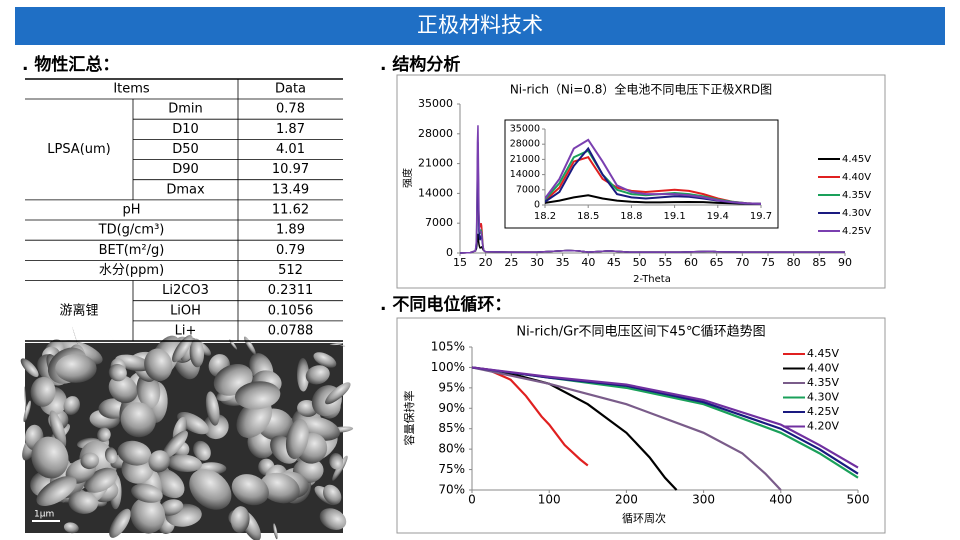  I want to click on section-label: . 物性汇总：, so click(70, 64).